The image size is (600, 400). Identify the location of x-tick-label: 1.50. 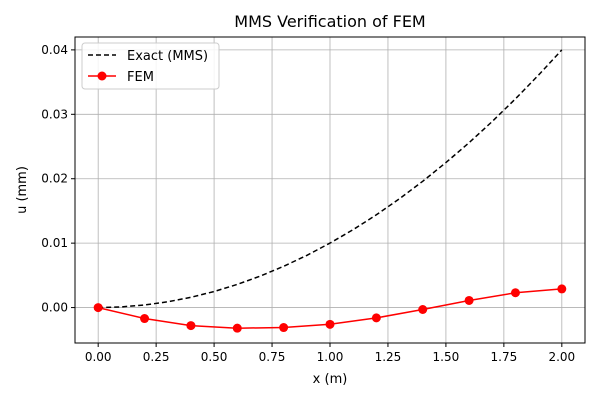
(446, 357).